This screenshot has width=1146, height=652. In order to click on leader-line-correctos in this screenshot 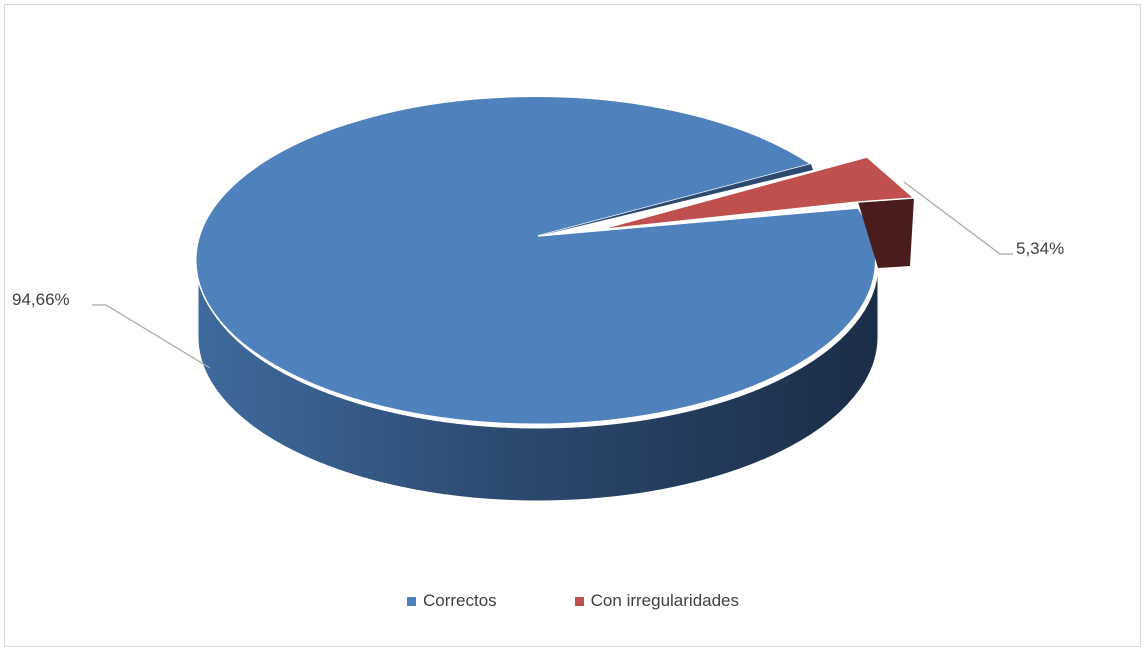, I will do `click(151, 336)`.